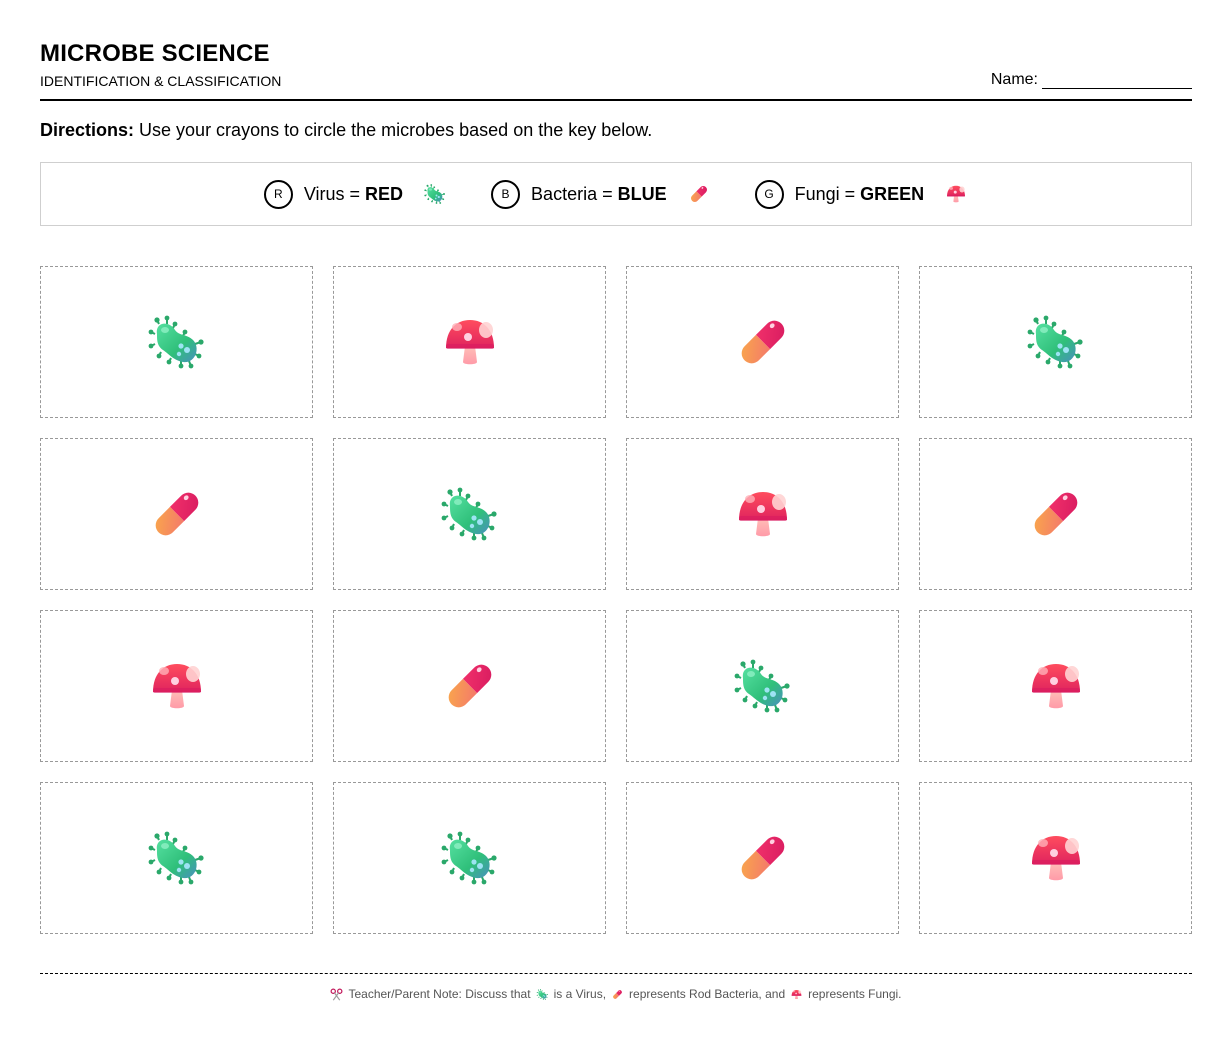 Image resolution: width=1232 pixels, height=1041 pixels. I want to click on note-text-4: represents Fungi., so click(855, 994).